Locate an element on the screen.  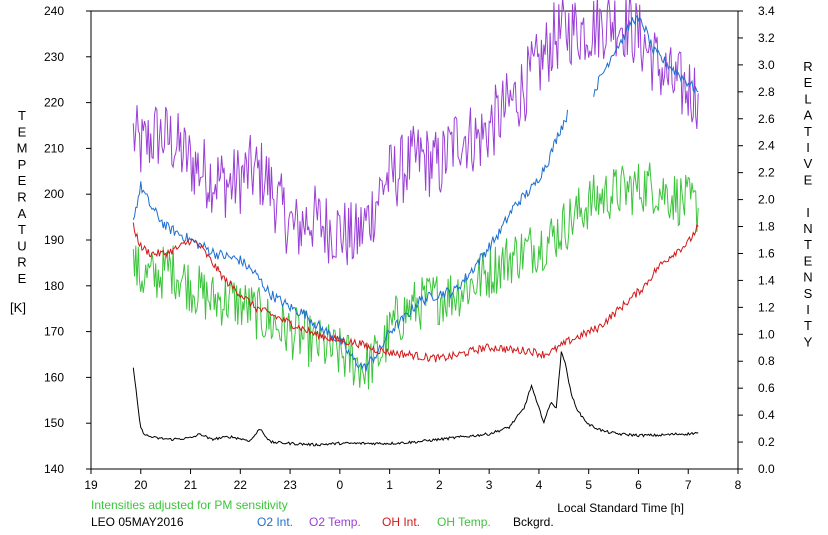
legend-bckgrd: Bckgrd. is located at coordinates (533, 522).